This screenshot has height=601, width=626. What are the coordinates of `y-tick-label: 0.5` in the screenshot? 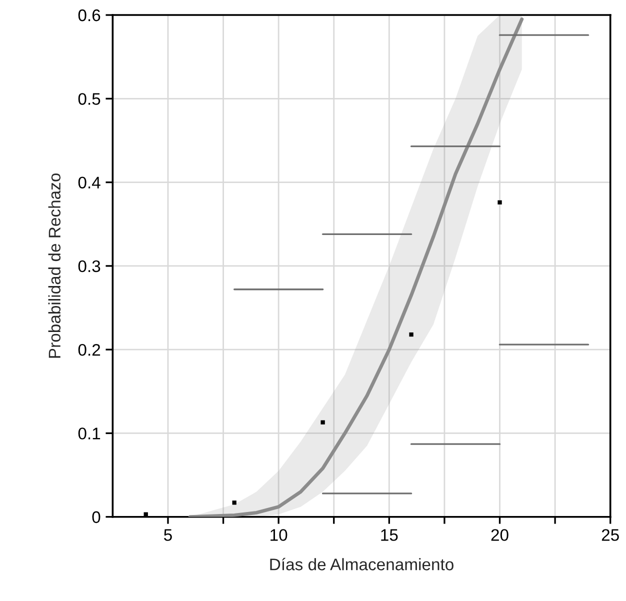 It's located at (89, 99).